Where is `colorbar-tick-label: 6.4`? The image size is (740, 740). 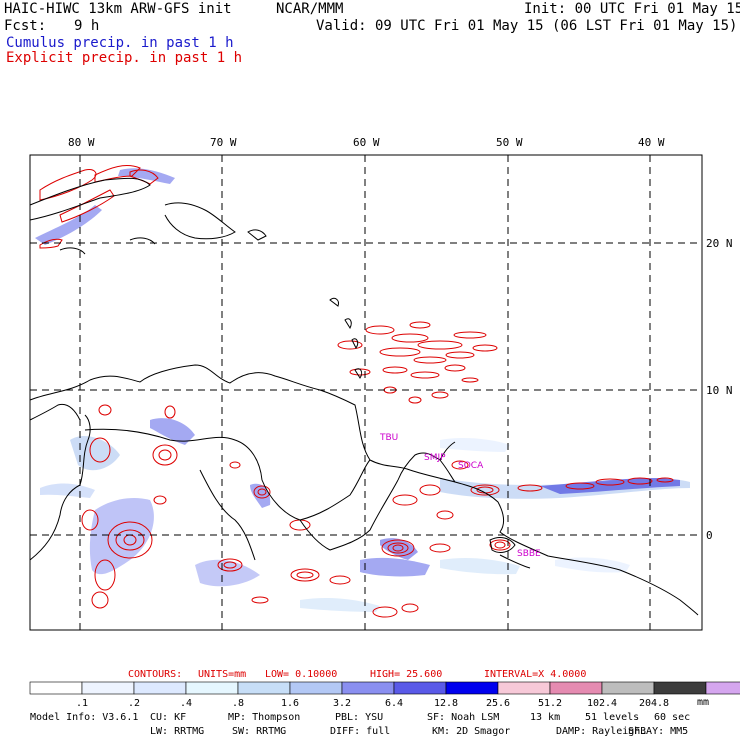
colorbar-tick-label: 6.4 is located at coordinates (394, 703).